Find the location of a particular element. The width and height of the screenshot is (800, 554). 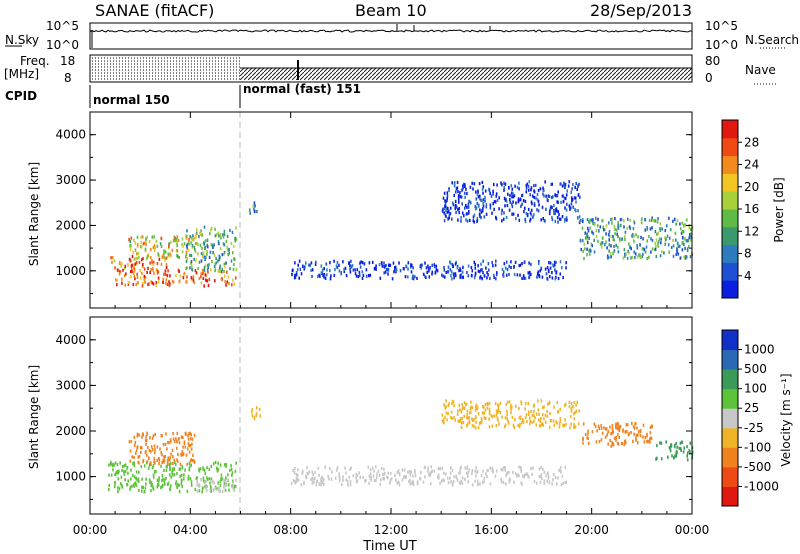

colorbar-swatch is located at coordinates (730, 253).